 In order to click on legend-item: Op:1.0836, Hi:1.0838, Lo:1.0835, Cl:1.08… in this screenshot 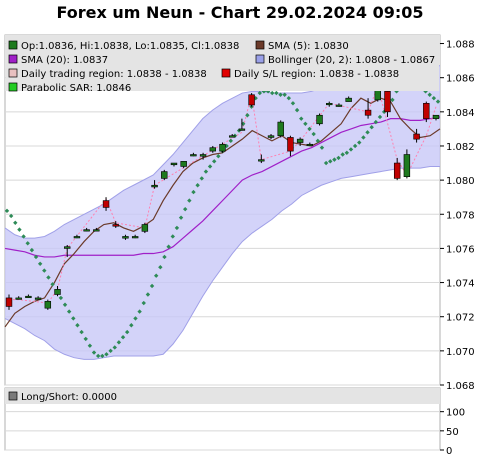, I will do `click(123, 46)`.